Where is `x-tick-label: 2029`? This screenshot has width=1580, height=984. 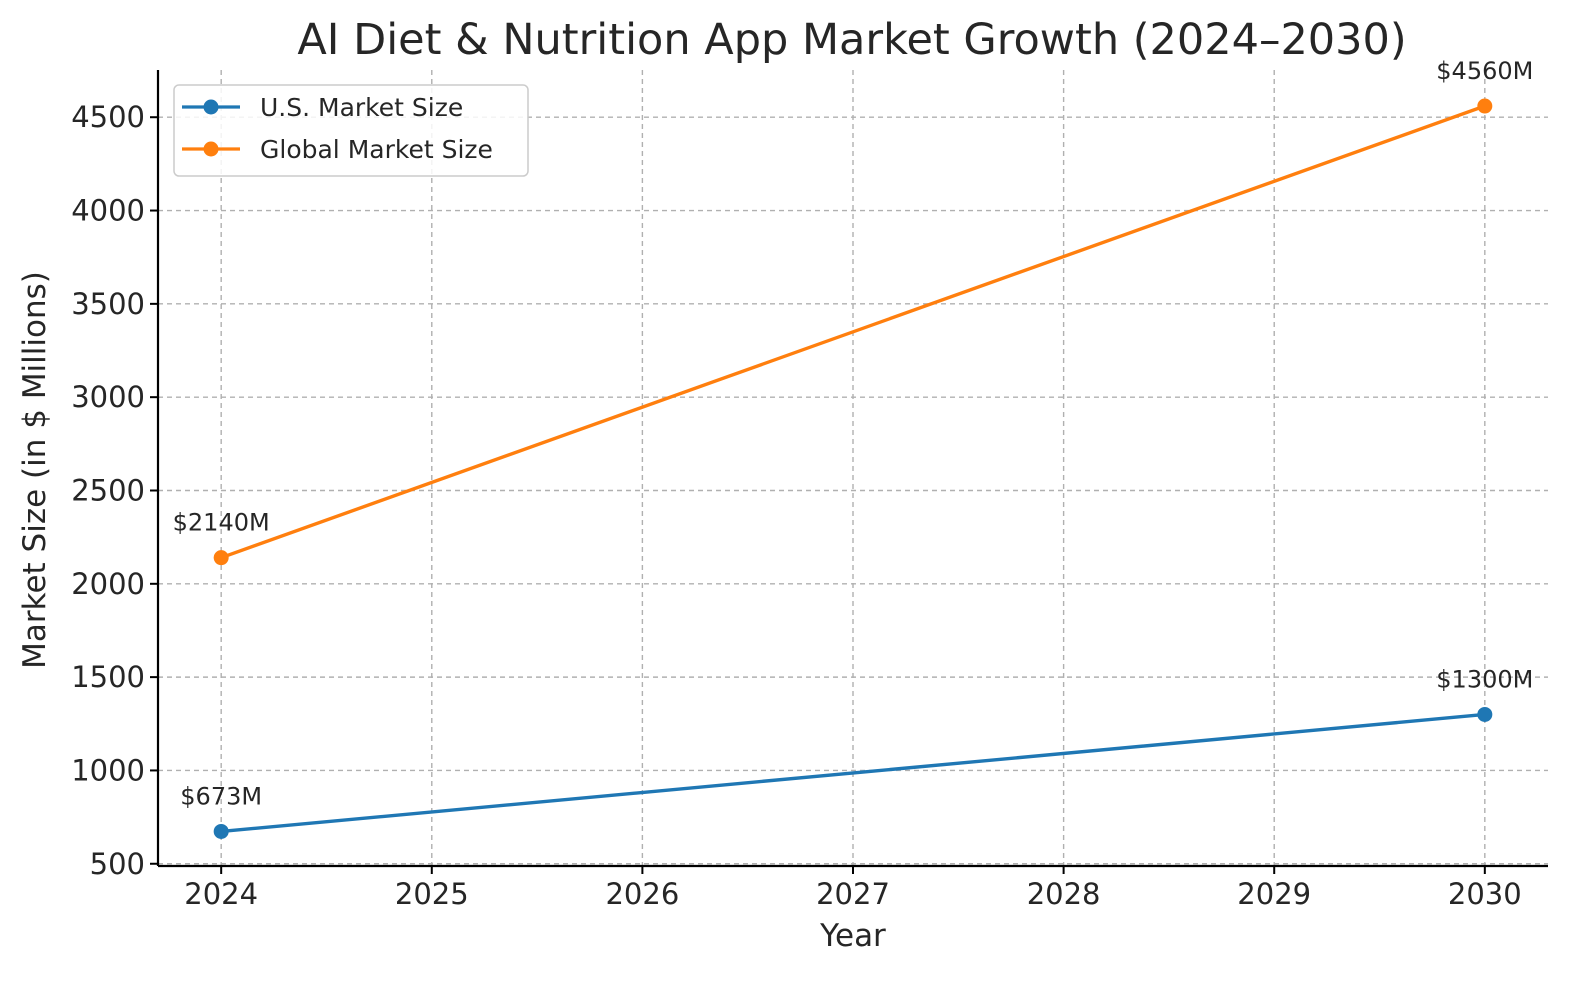
x-tick-label: 2029 is located at coordinates (1274, 894).